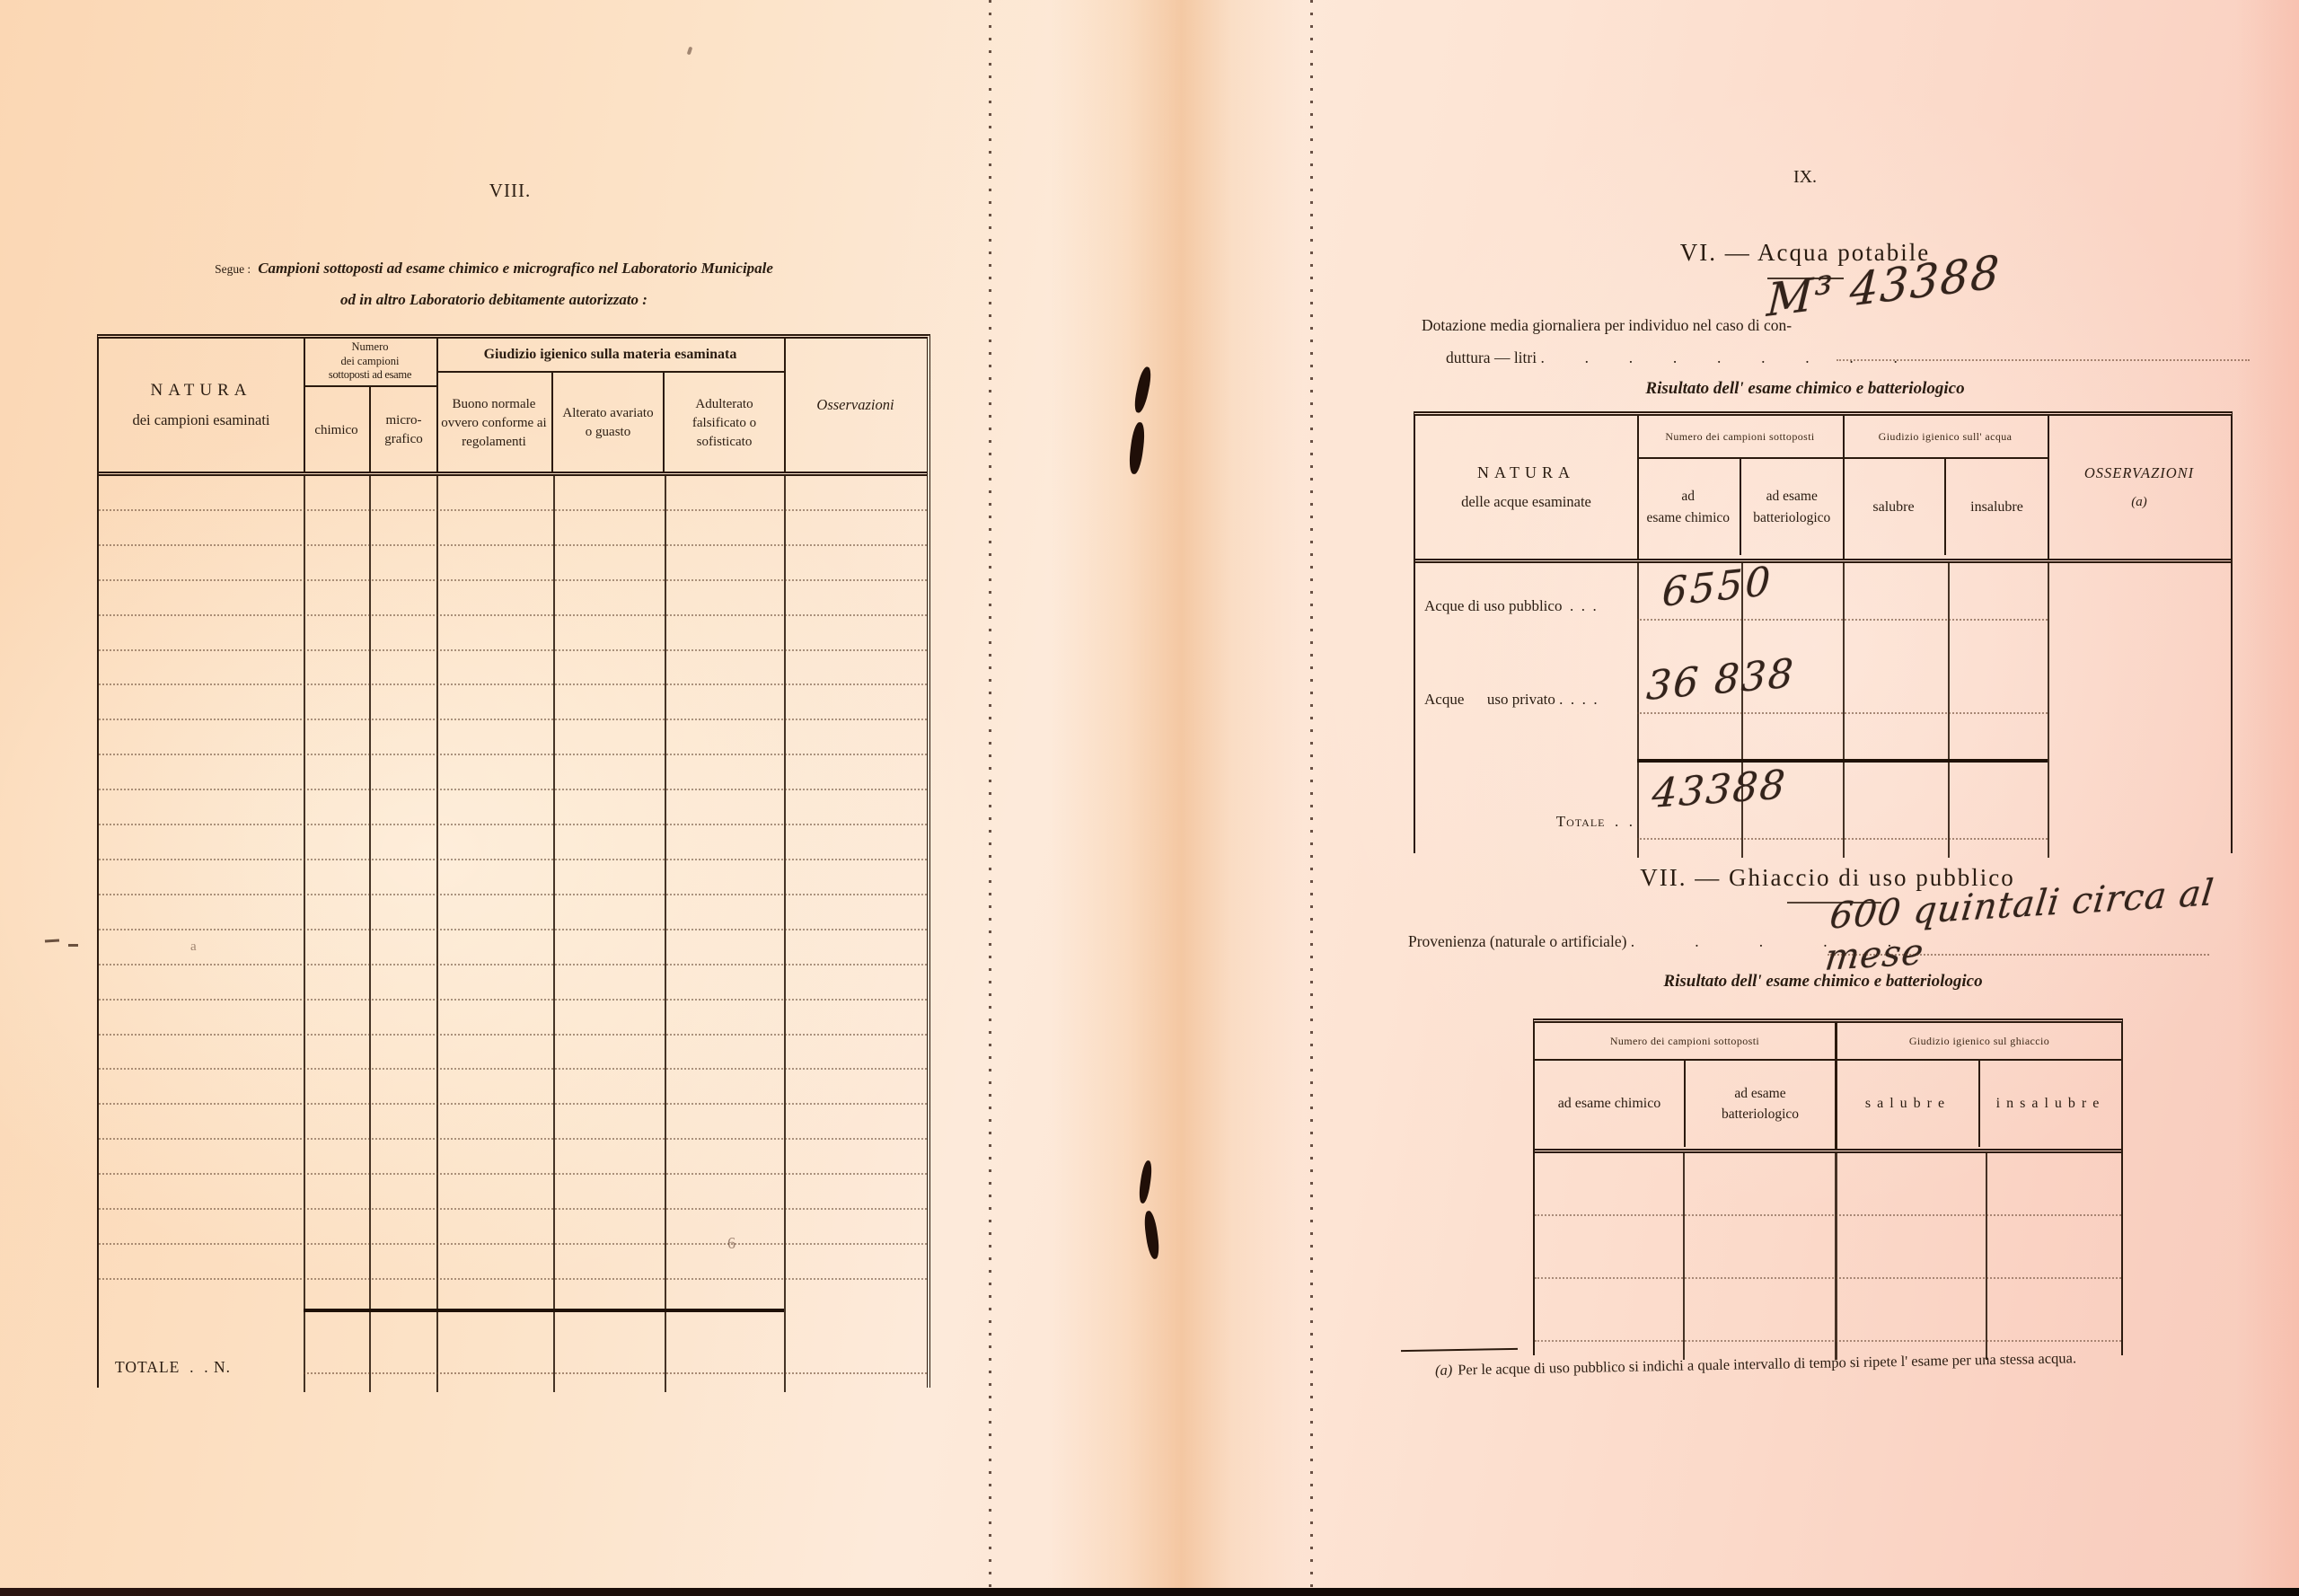 The image size is (2299, 1596). I want to click on ink-speck: a, so click(194, 946).